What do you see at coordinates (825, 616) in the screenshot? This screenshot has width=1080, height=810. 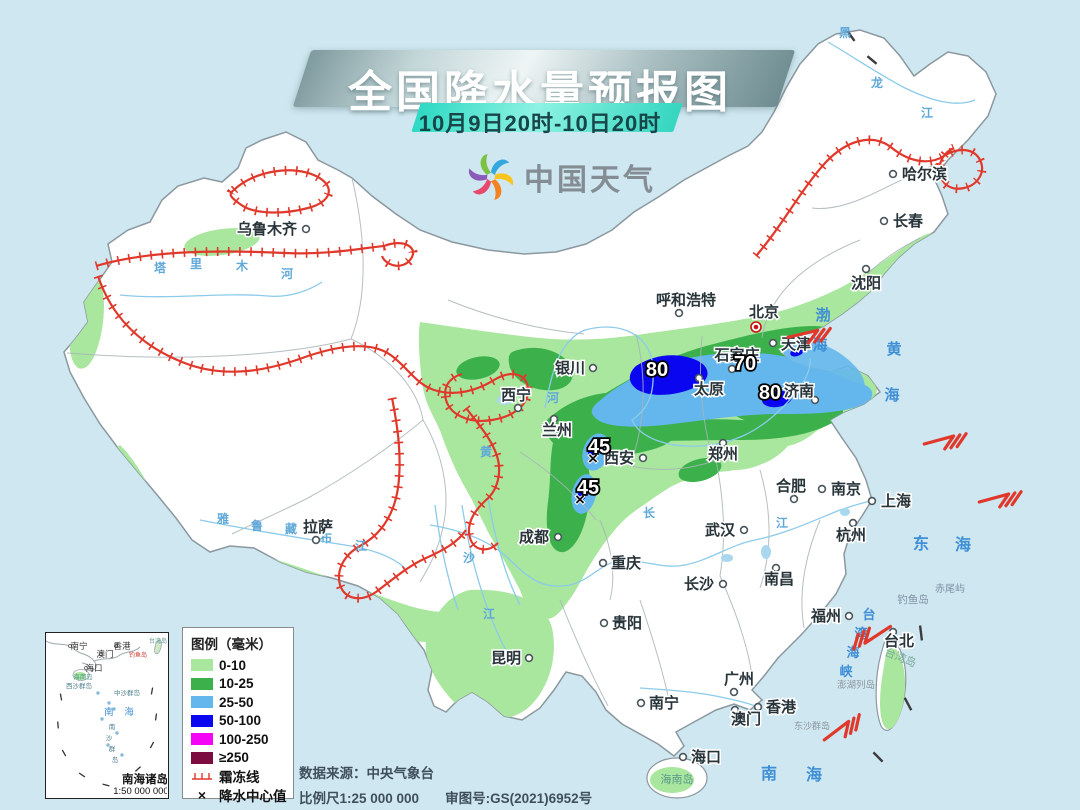 I see `city-label: 福州` at bounding box center [825, 616].